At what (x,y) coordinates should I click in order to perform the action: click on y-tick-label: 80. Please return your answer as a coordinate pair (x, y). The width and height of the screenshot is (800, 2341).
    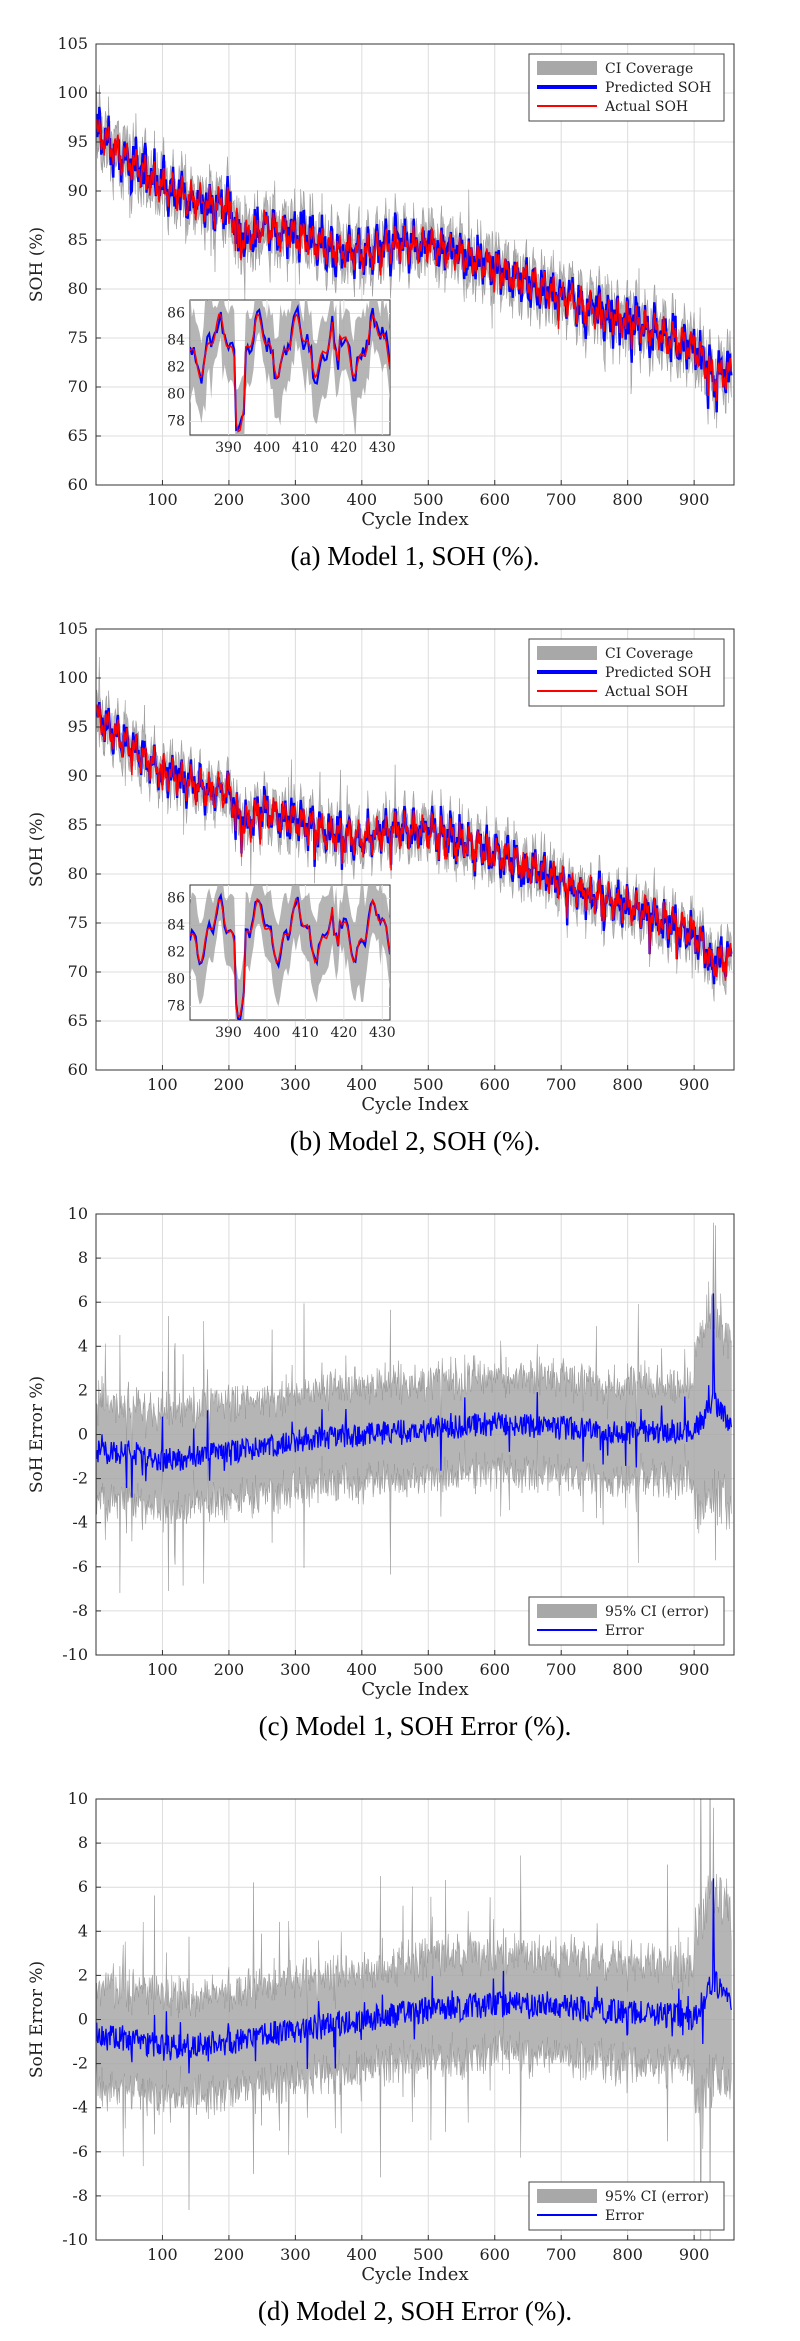
    Looking at the image, I should click on (78, 873).